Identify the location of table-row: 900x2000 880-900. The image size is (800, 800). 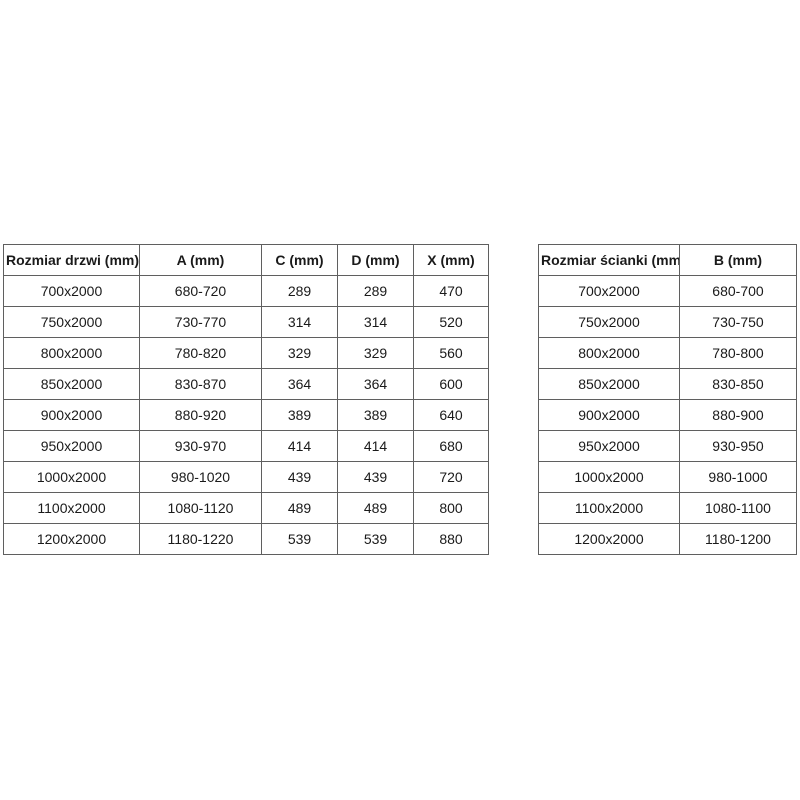
(667, 415).